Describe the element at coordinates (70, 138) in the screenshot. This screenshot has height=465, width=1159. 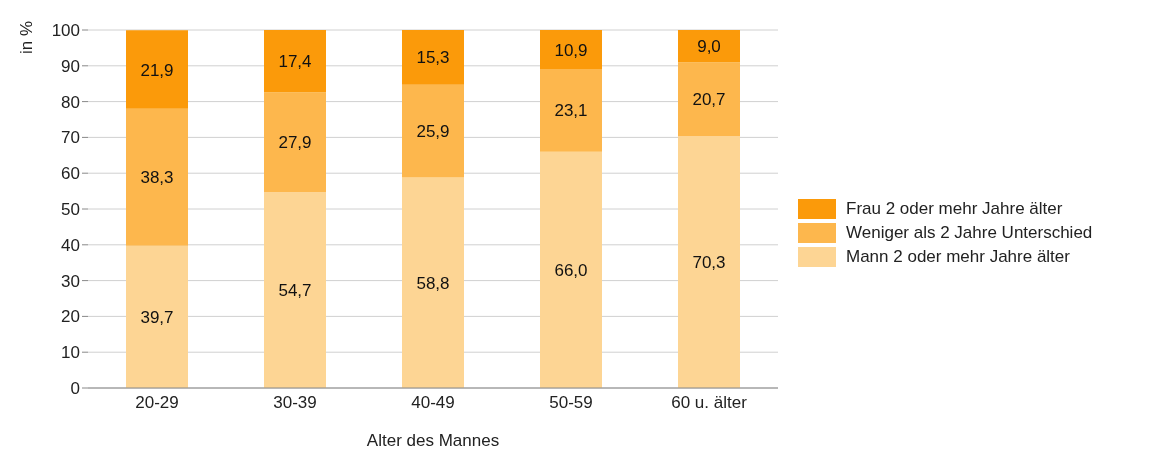
I see `y-tick-label: 70` at that location.